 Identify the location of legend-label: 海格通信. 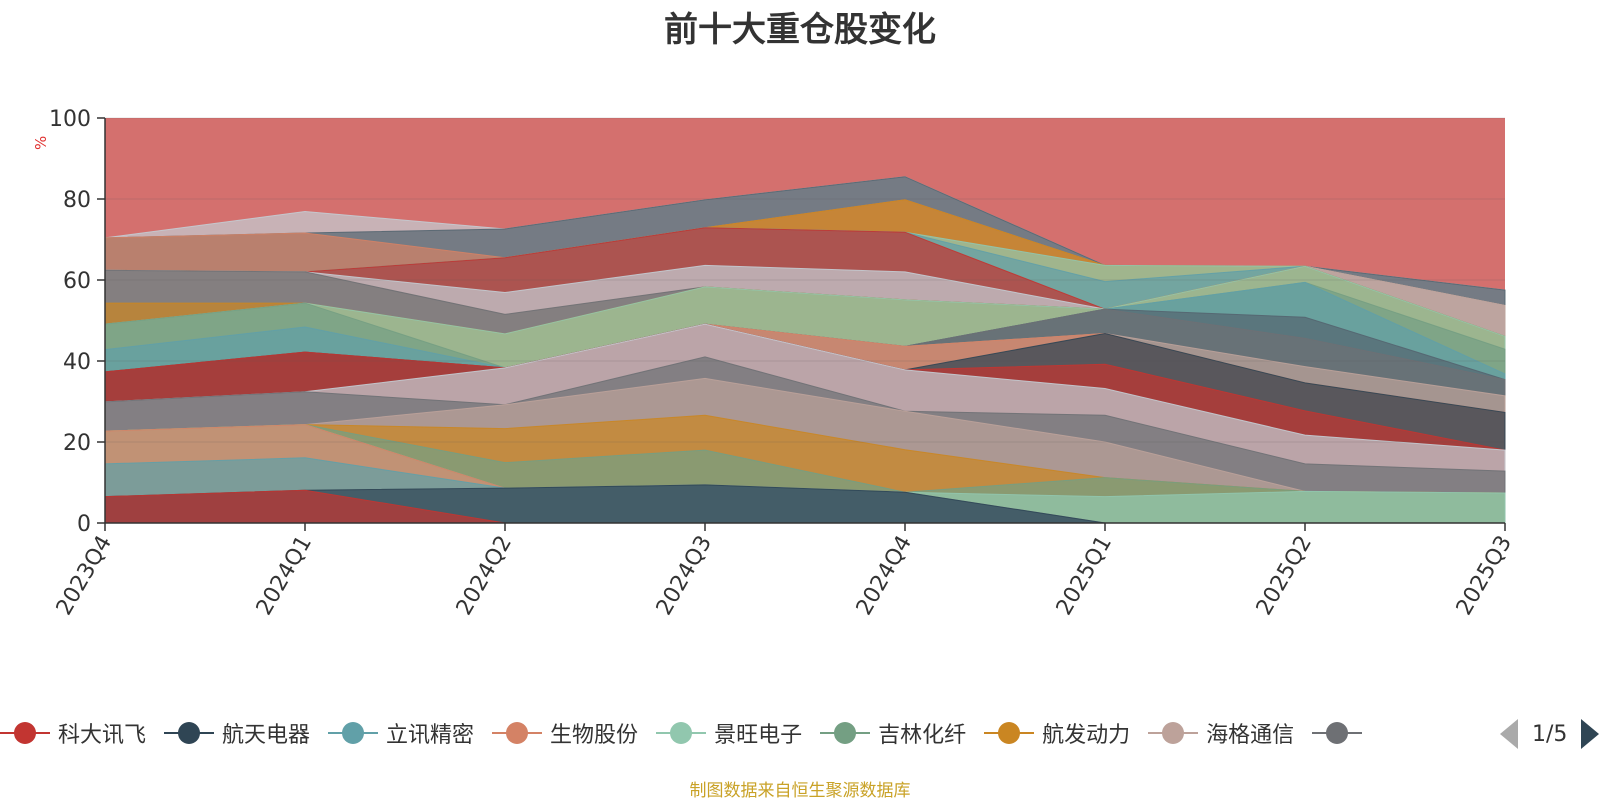
(1250, 735).